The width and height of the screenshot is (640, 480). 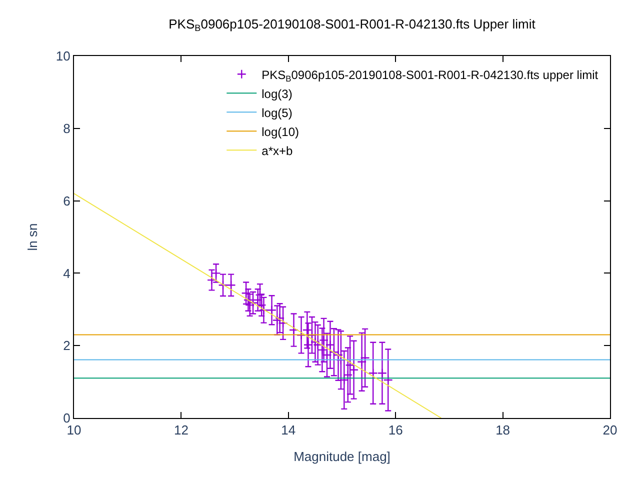 What do you see at coordinates (395, 430) in the screenshot?
I see `x-tick-label: 16` at bounding box center [395, 430].